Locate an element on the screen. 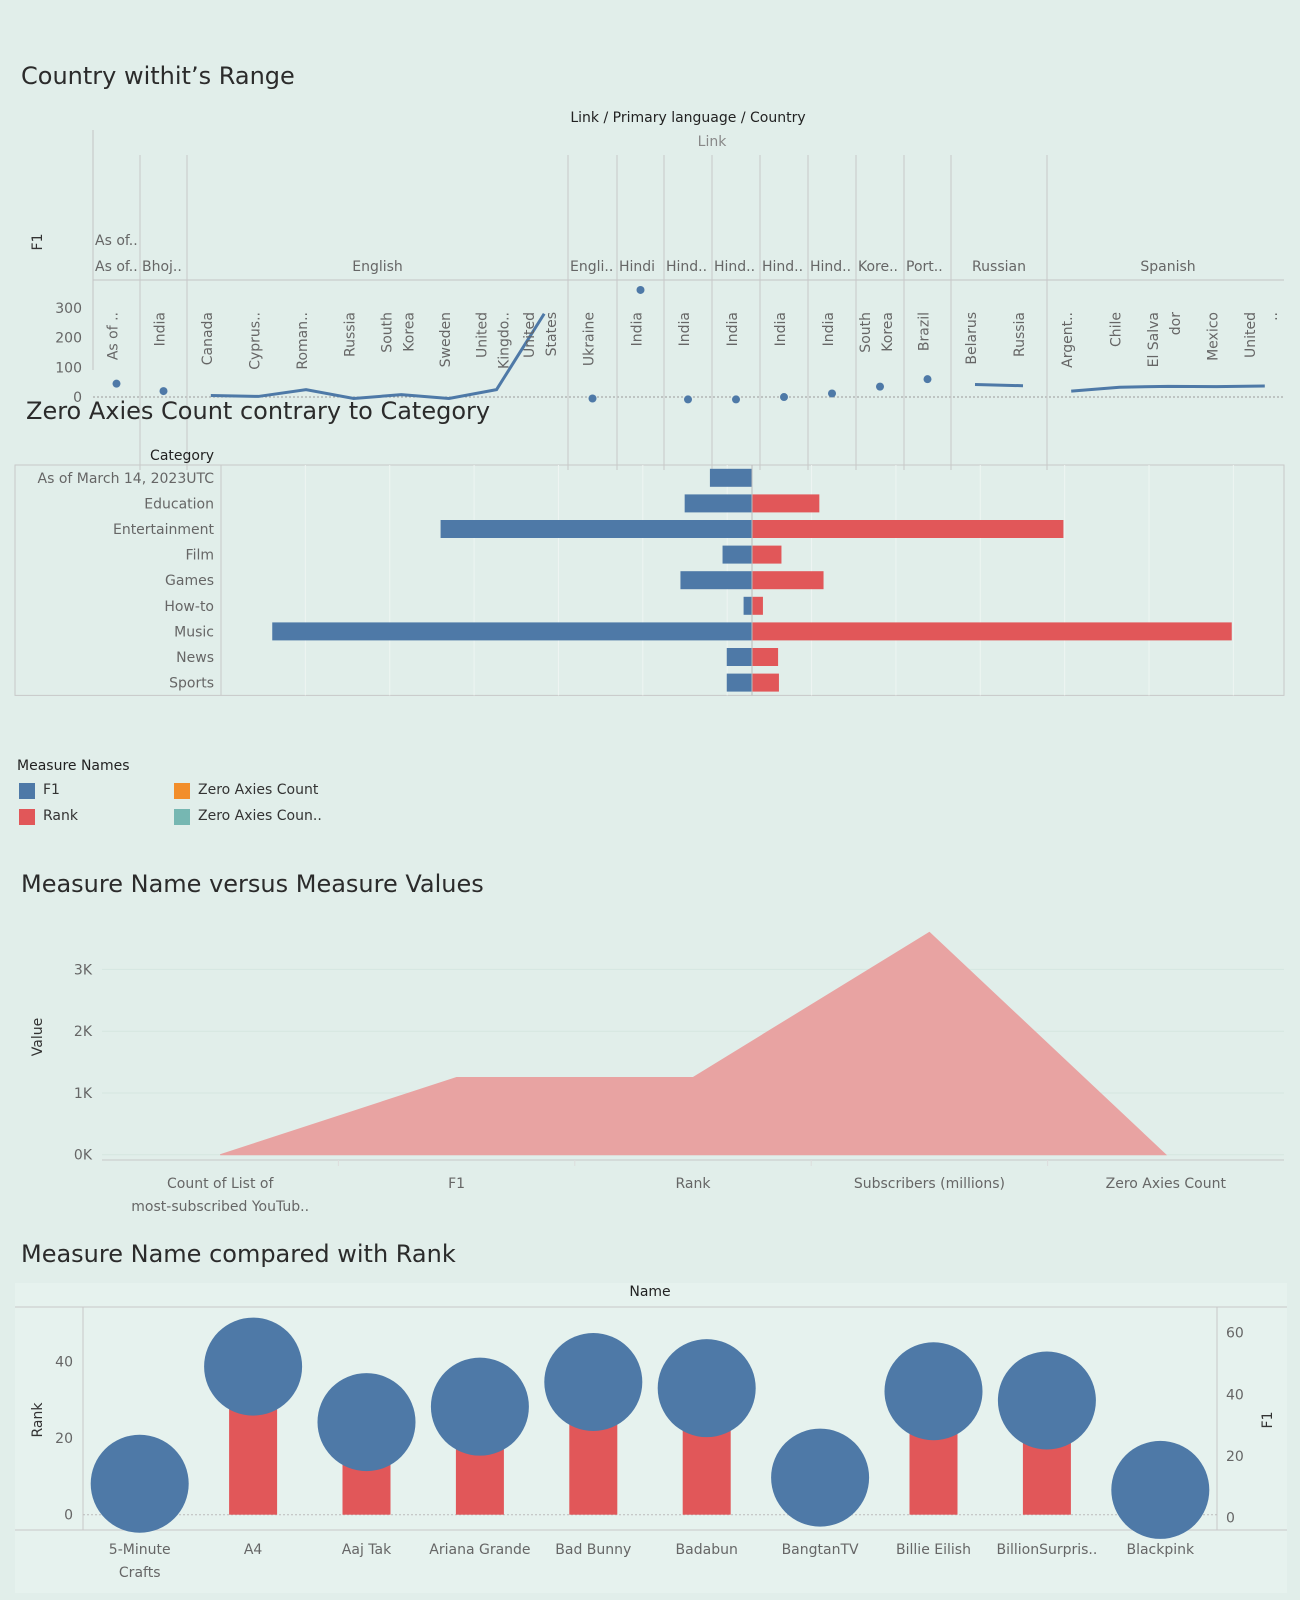  x-tick-label: Aaj Tak is located at coordinates (367, 1550).